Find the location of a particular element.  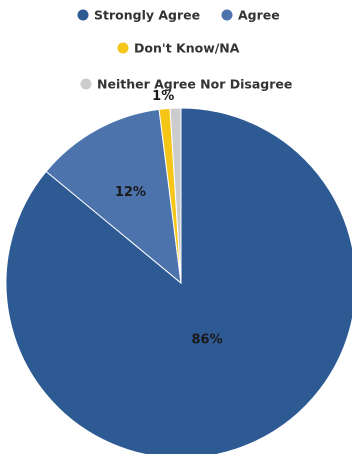

data-label-don-t-know-na: 1% is located at coordinates (163, 96).